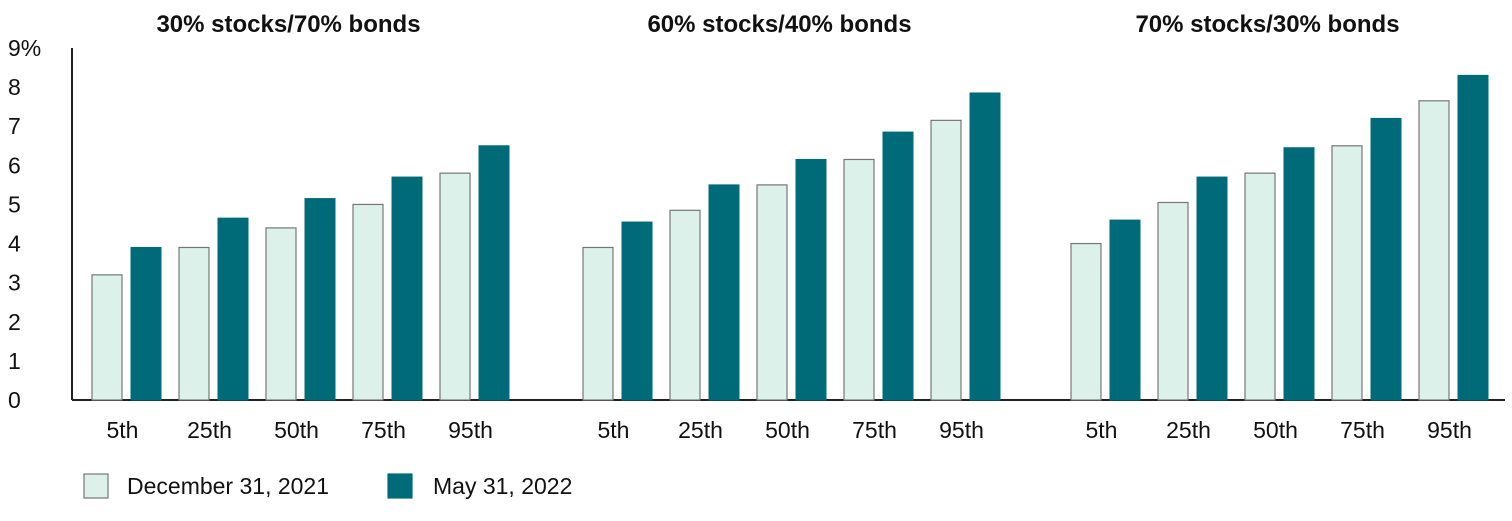  What do you see at coordinates (14, 322) in the screenshot?
I see `y-tick-label: 2` at bounding box center [14, 322].